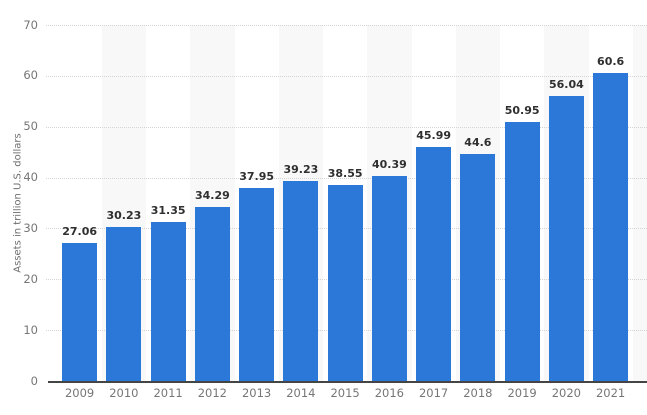  I want to click on y-tick-label: 40, so click(30, 177).